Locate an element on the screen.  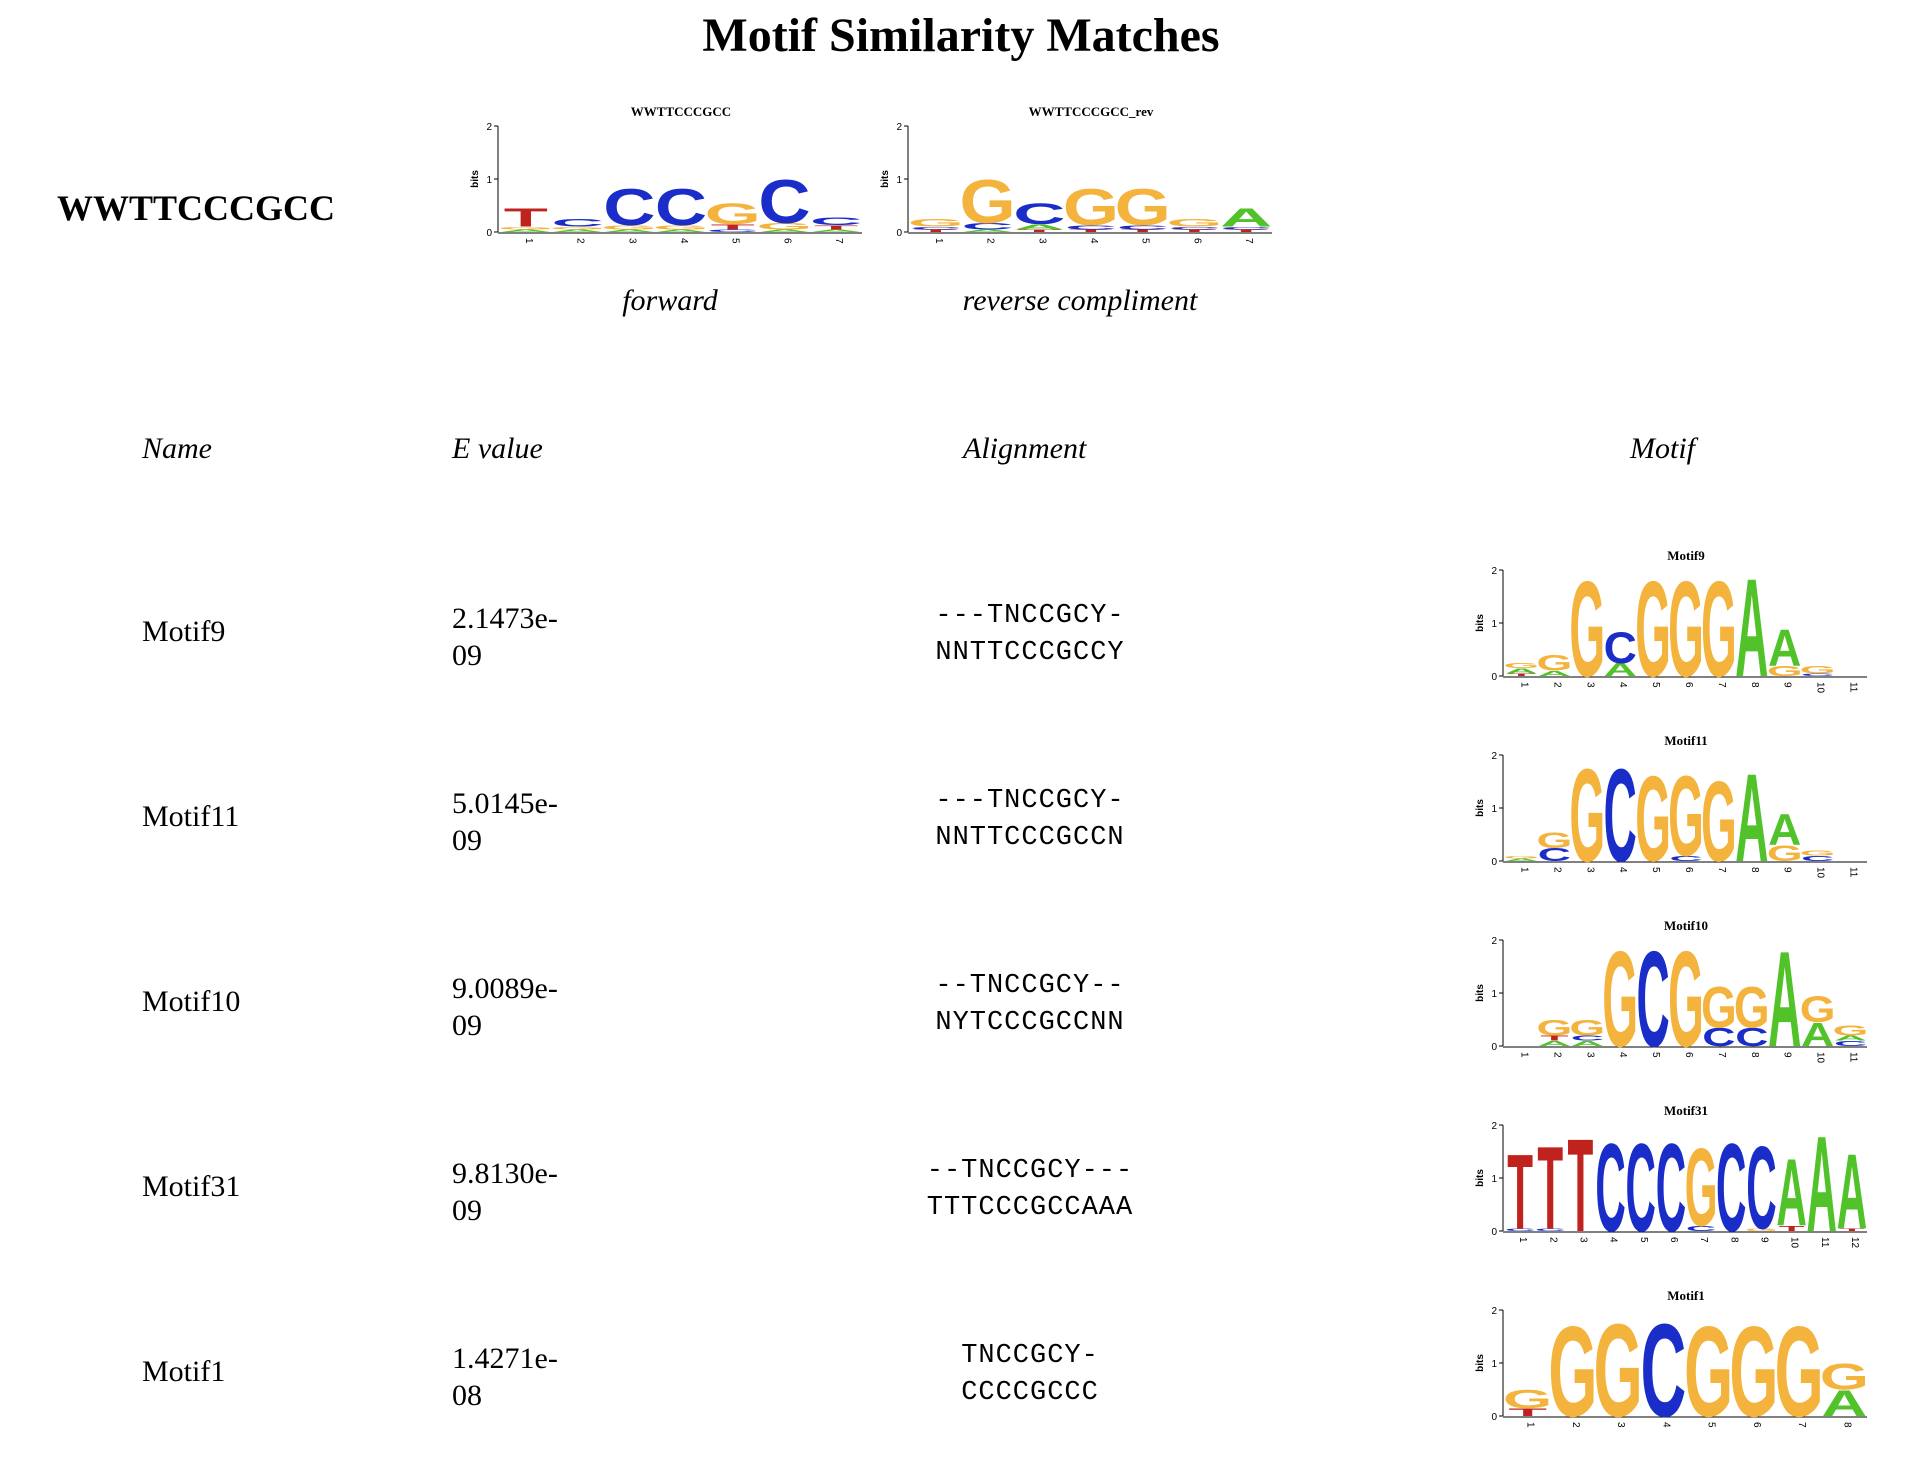
logo-position-label: 11 is located at coordinates (1853, 1057).